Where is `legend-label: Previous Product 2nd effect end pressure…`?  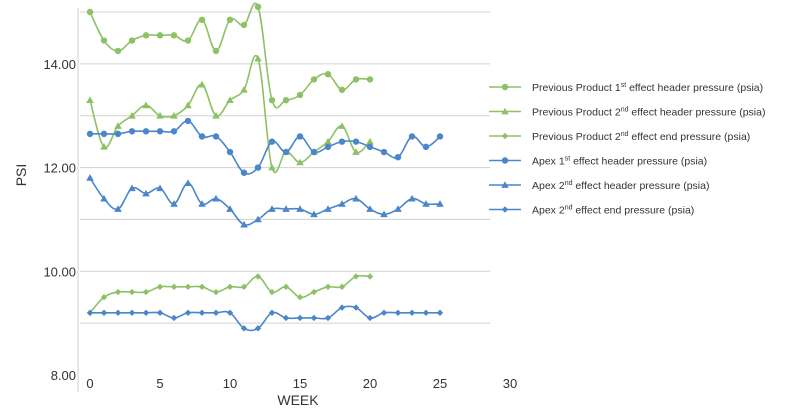
legend-label: Previous Product 2nd effect end pressure… is located at coordinates (641, 137).